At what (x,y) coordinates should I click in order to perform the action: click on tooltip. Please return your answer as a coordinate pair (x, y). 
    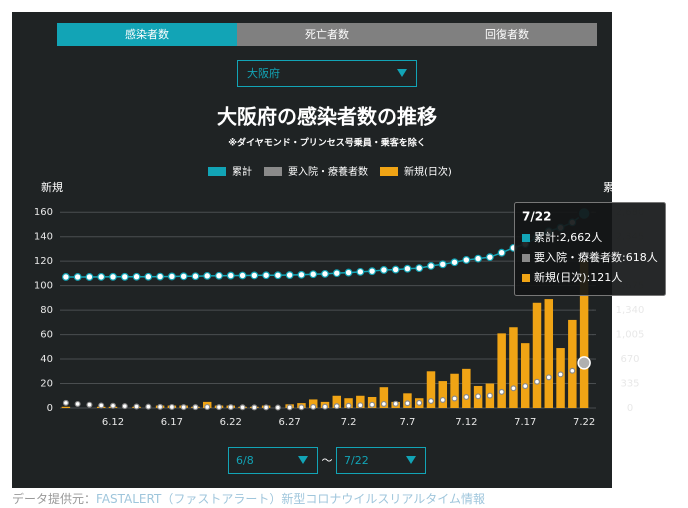
    Looking at the image, I should click on (590, 249).